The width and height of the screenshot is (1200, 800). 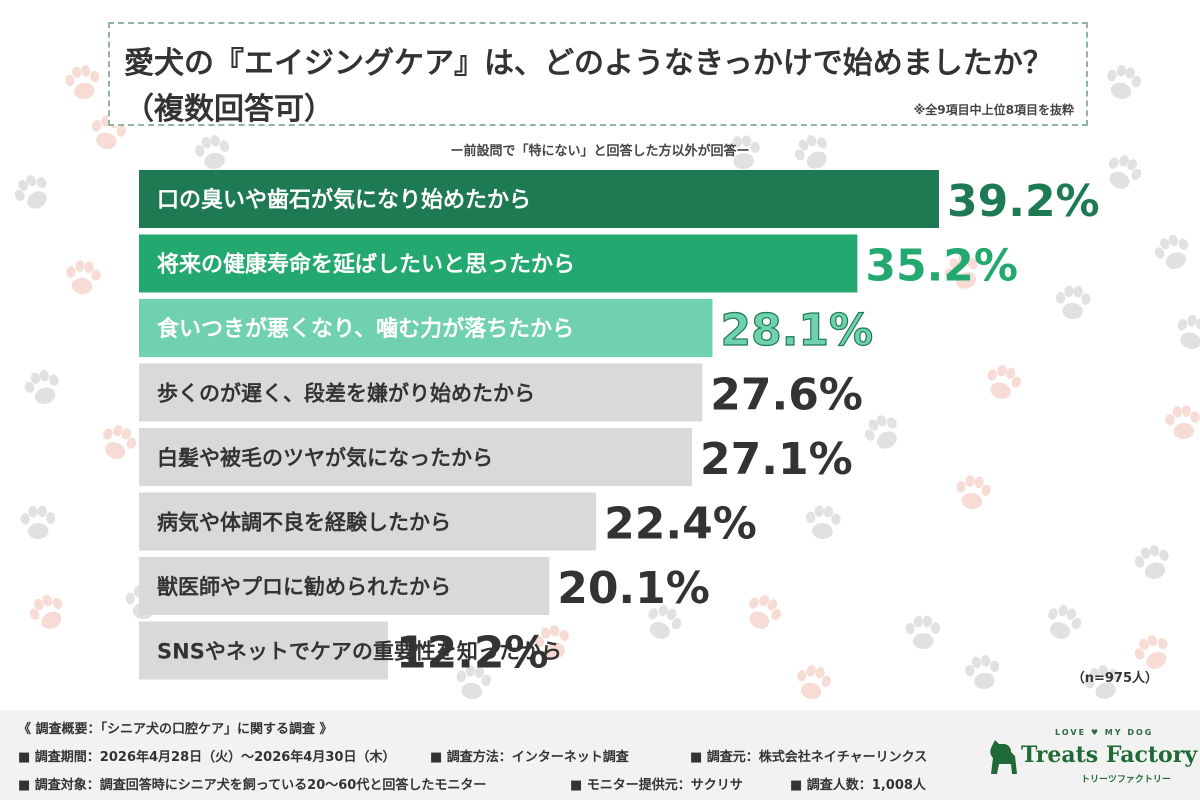 I want to click on title-note: ※全9項目中上位8項目を抜粋, so click(x=993, y=110).